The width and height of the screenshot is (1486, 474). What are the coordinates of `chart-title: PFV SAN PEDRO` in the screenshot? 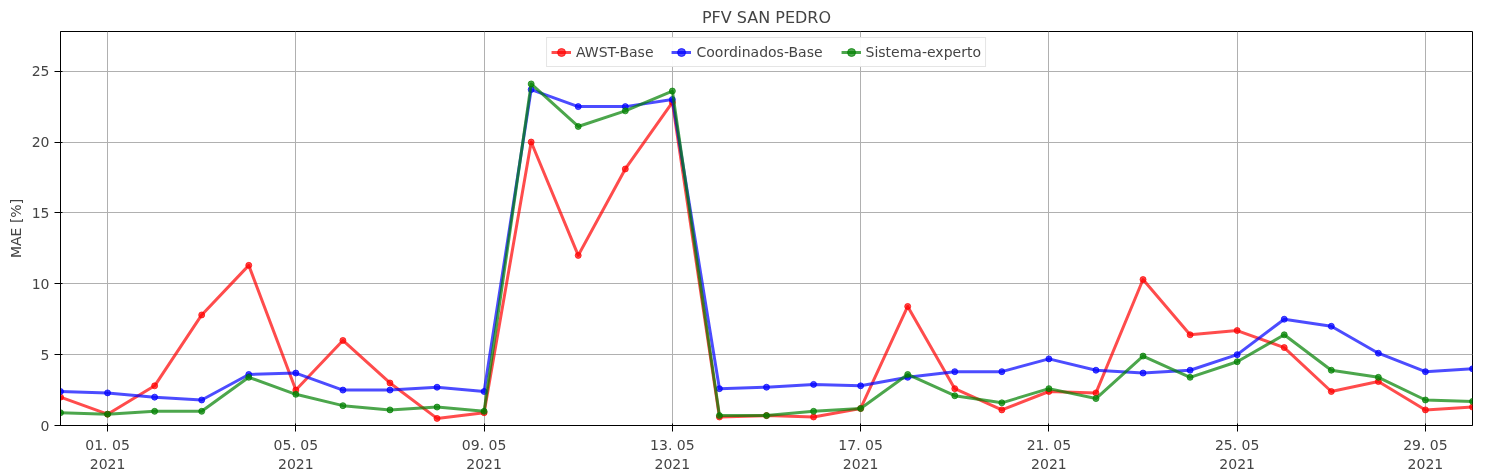 It's located at (766, 17).